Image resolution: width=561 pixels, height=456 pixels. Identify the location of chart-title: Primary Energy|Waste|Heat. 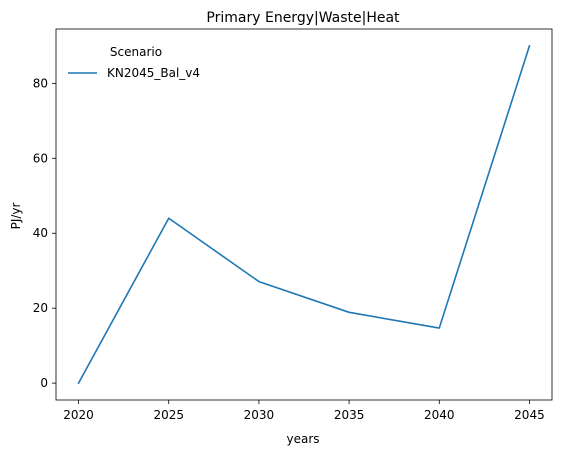
(303, 18).